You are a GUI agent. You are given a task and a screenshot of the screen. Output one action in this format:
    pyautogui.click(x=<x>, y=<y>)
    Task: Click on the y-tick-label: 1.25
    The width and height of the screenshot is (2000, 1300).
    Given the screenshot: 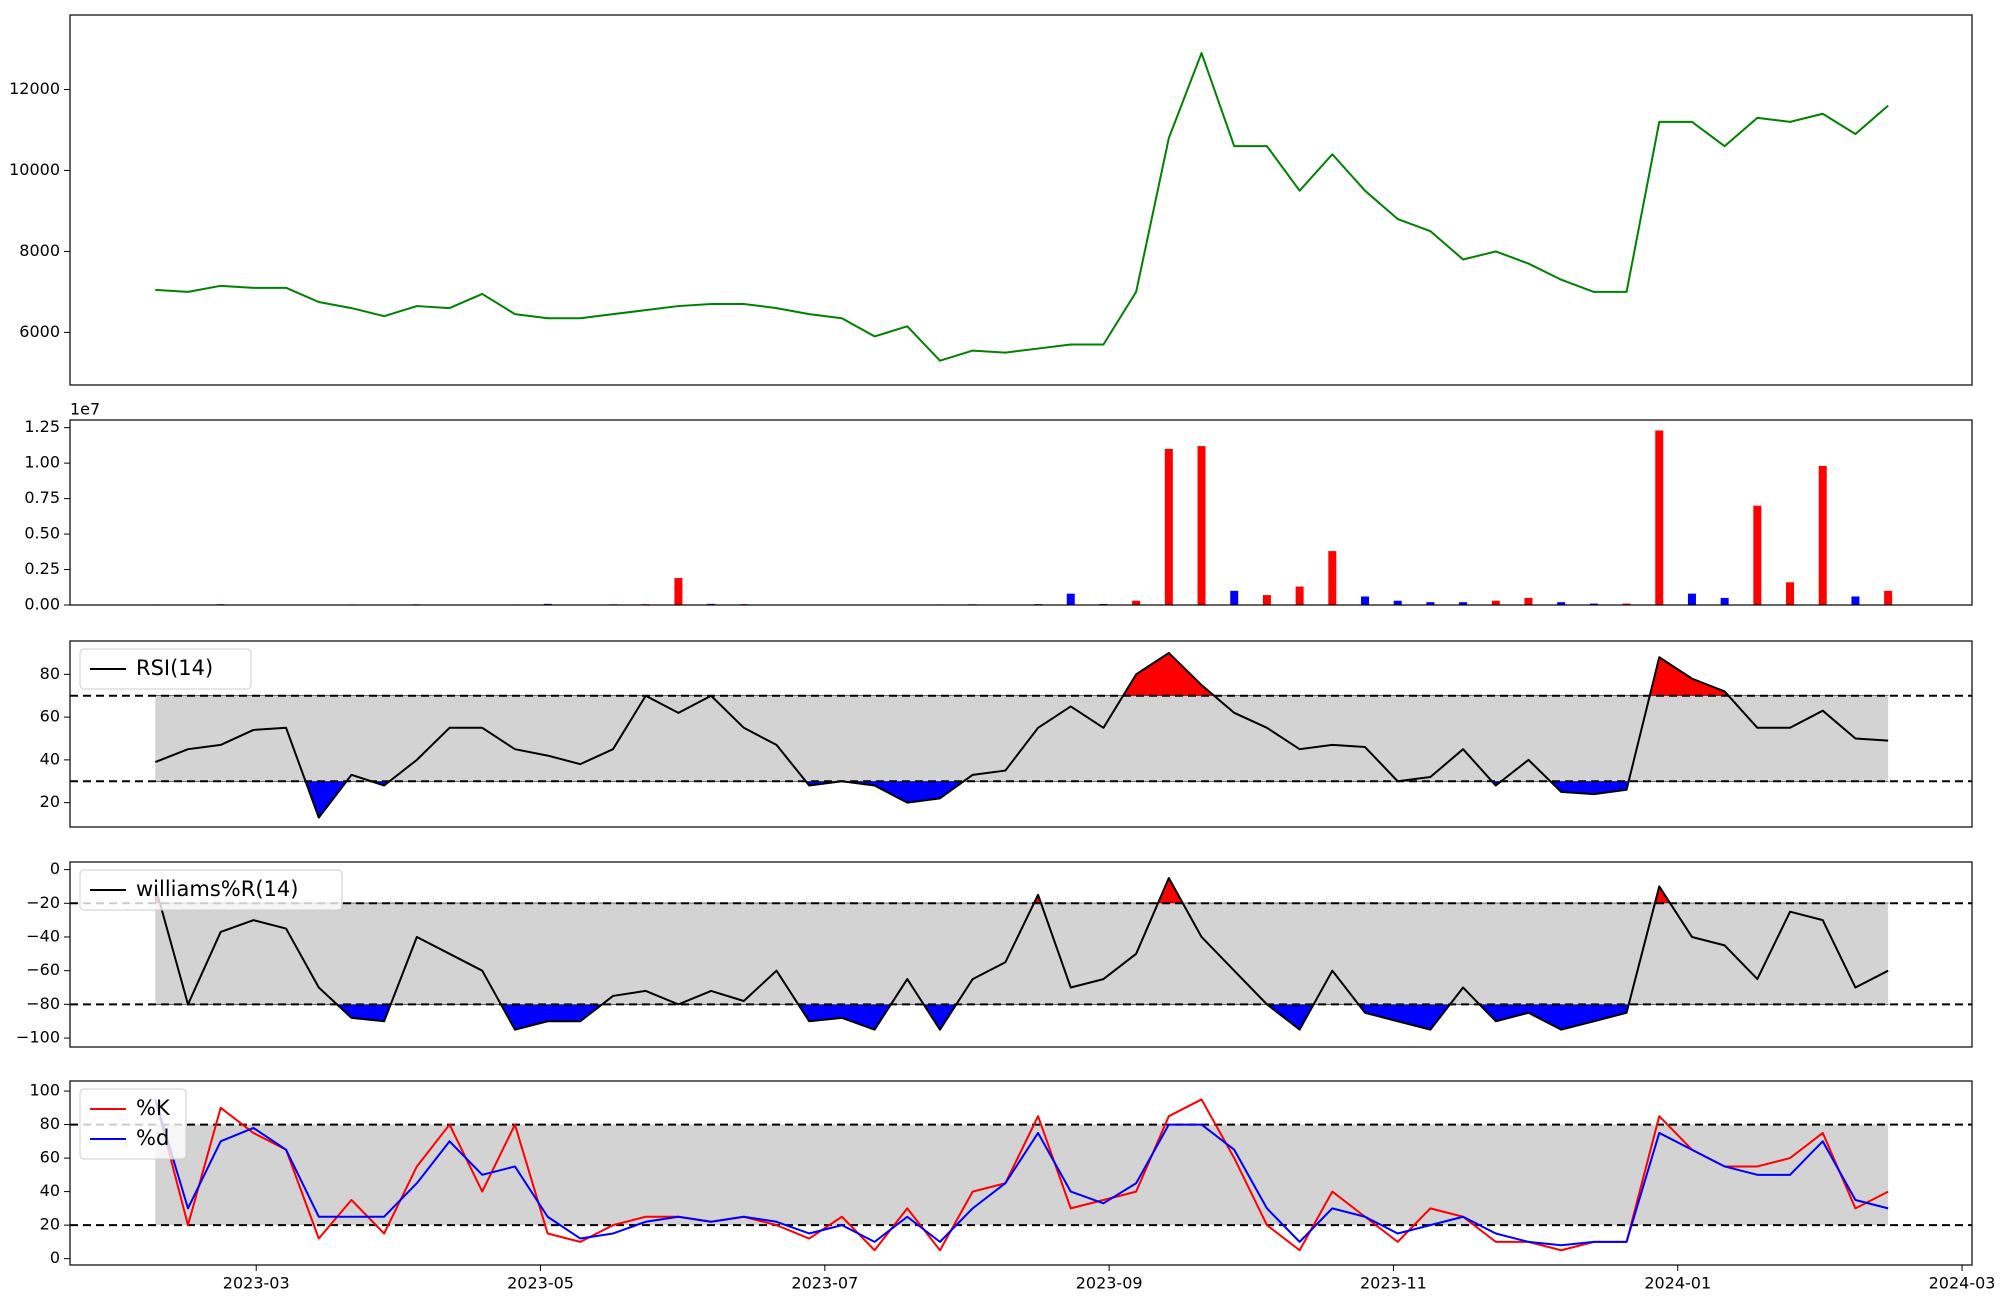 What is the action you would take?
    pyautogui.click(x=42, y=426)
    